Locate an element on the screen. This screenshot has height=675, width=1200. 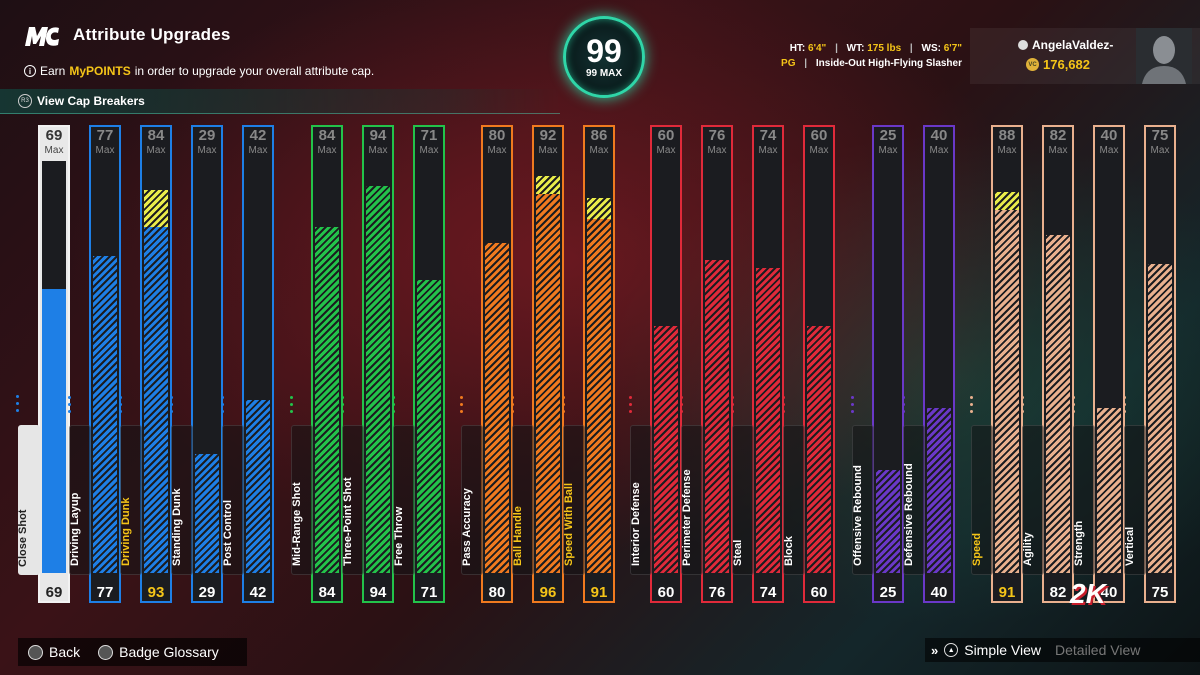
attribute-bar: 71 Max Free Throw 71 is located at coordinates (418, 364).